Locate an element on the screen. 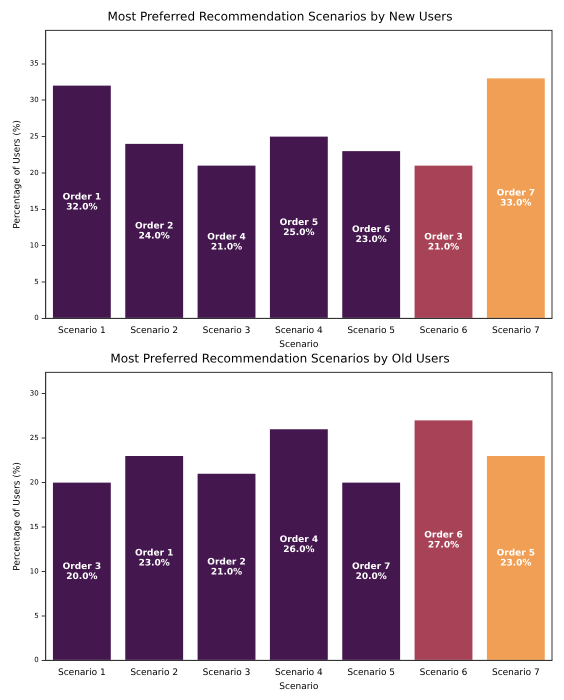  data-label: Order 1 32.0% is located at coordinates (82, 202).